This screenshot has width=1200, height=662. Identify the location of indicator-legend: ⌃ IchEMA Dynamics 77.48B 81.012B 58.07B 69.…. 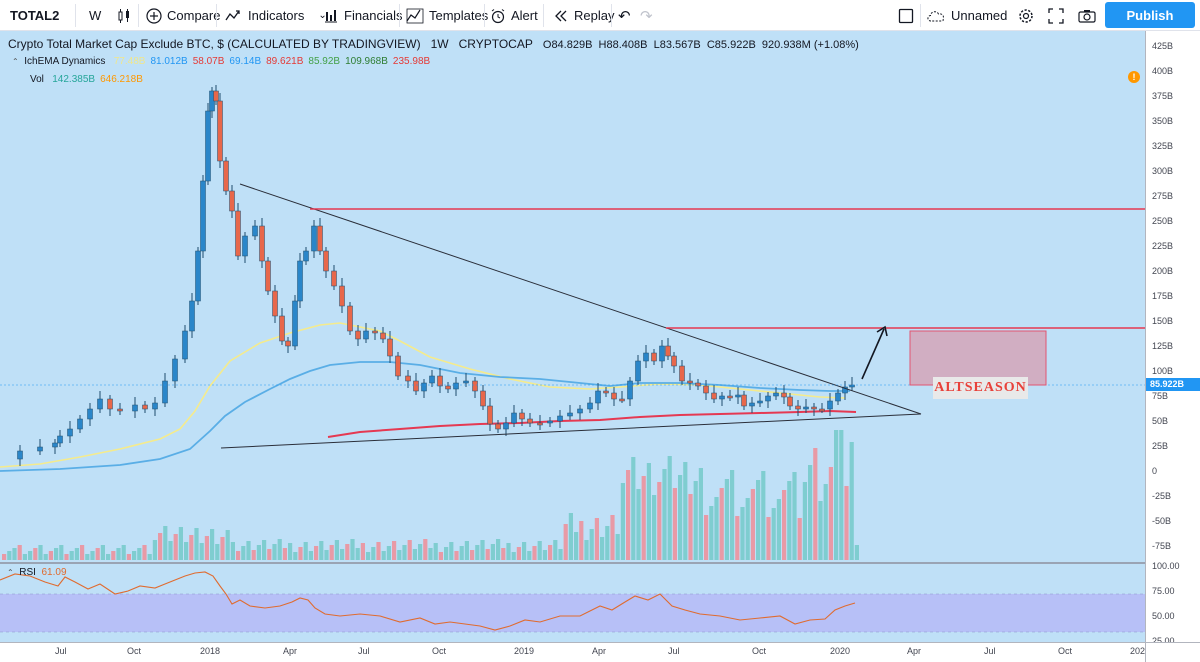
(223, 61).